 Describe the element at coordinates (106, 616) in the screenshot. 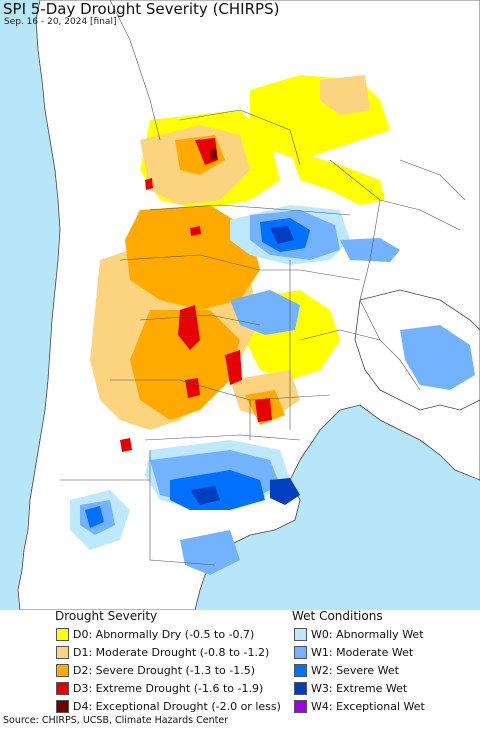

I see `drought-legend-heading: Drought Severity` at that location.